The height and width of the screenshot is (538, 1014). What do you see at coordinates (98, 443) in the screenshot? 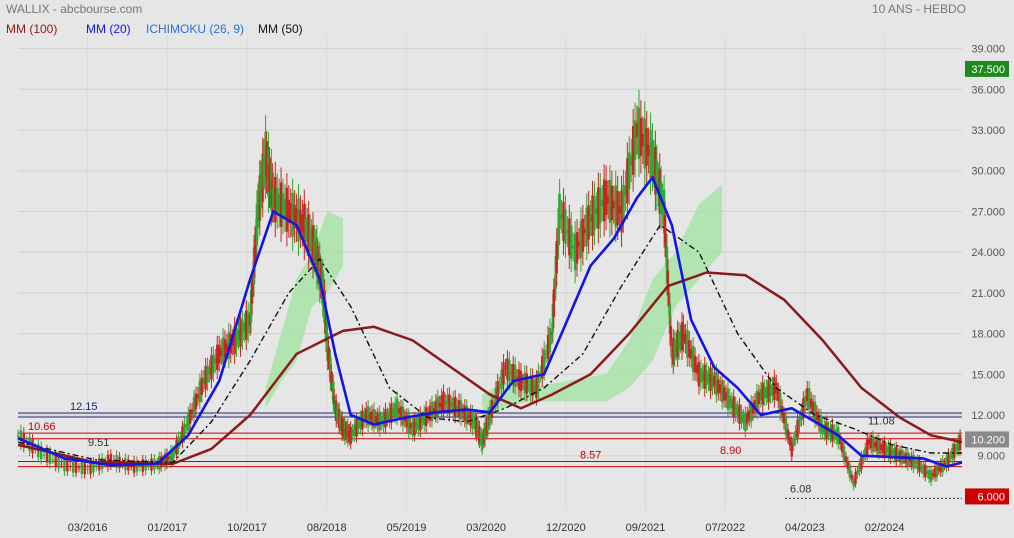
I see `level-annotation: 9.51` at bounding box center [98, 443].